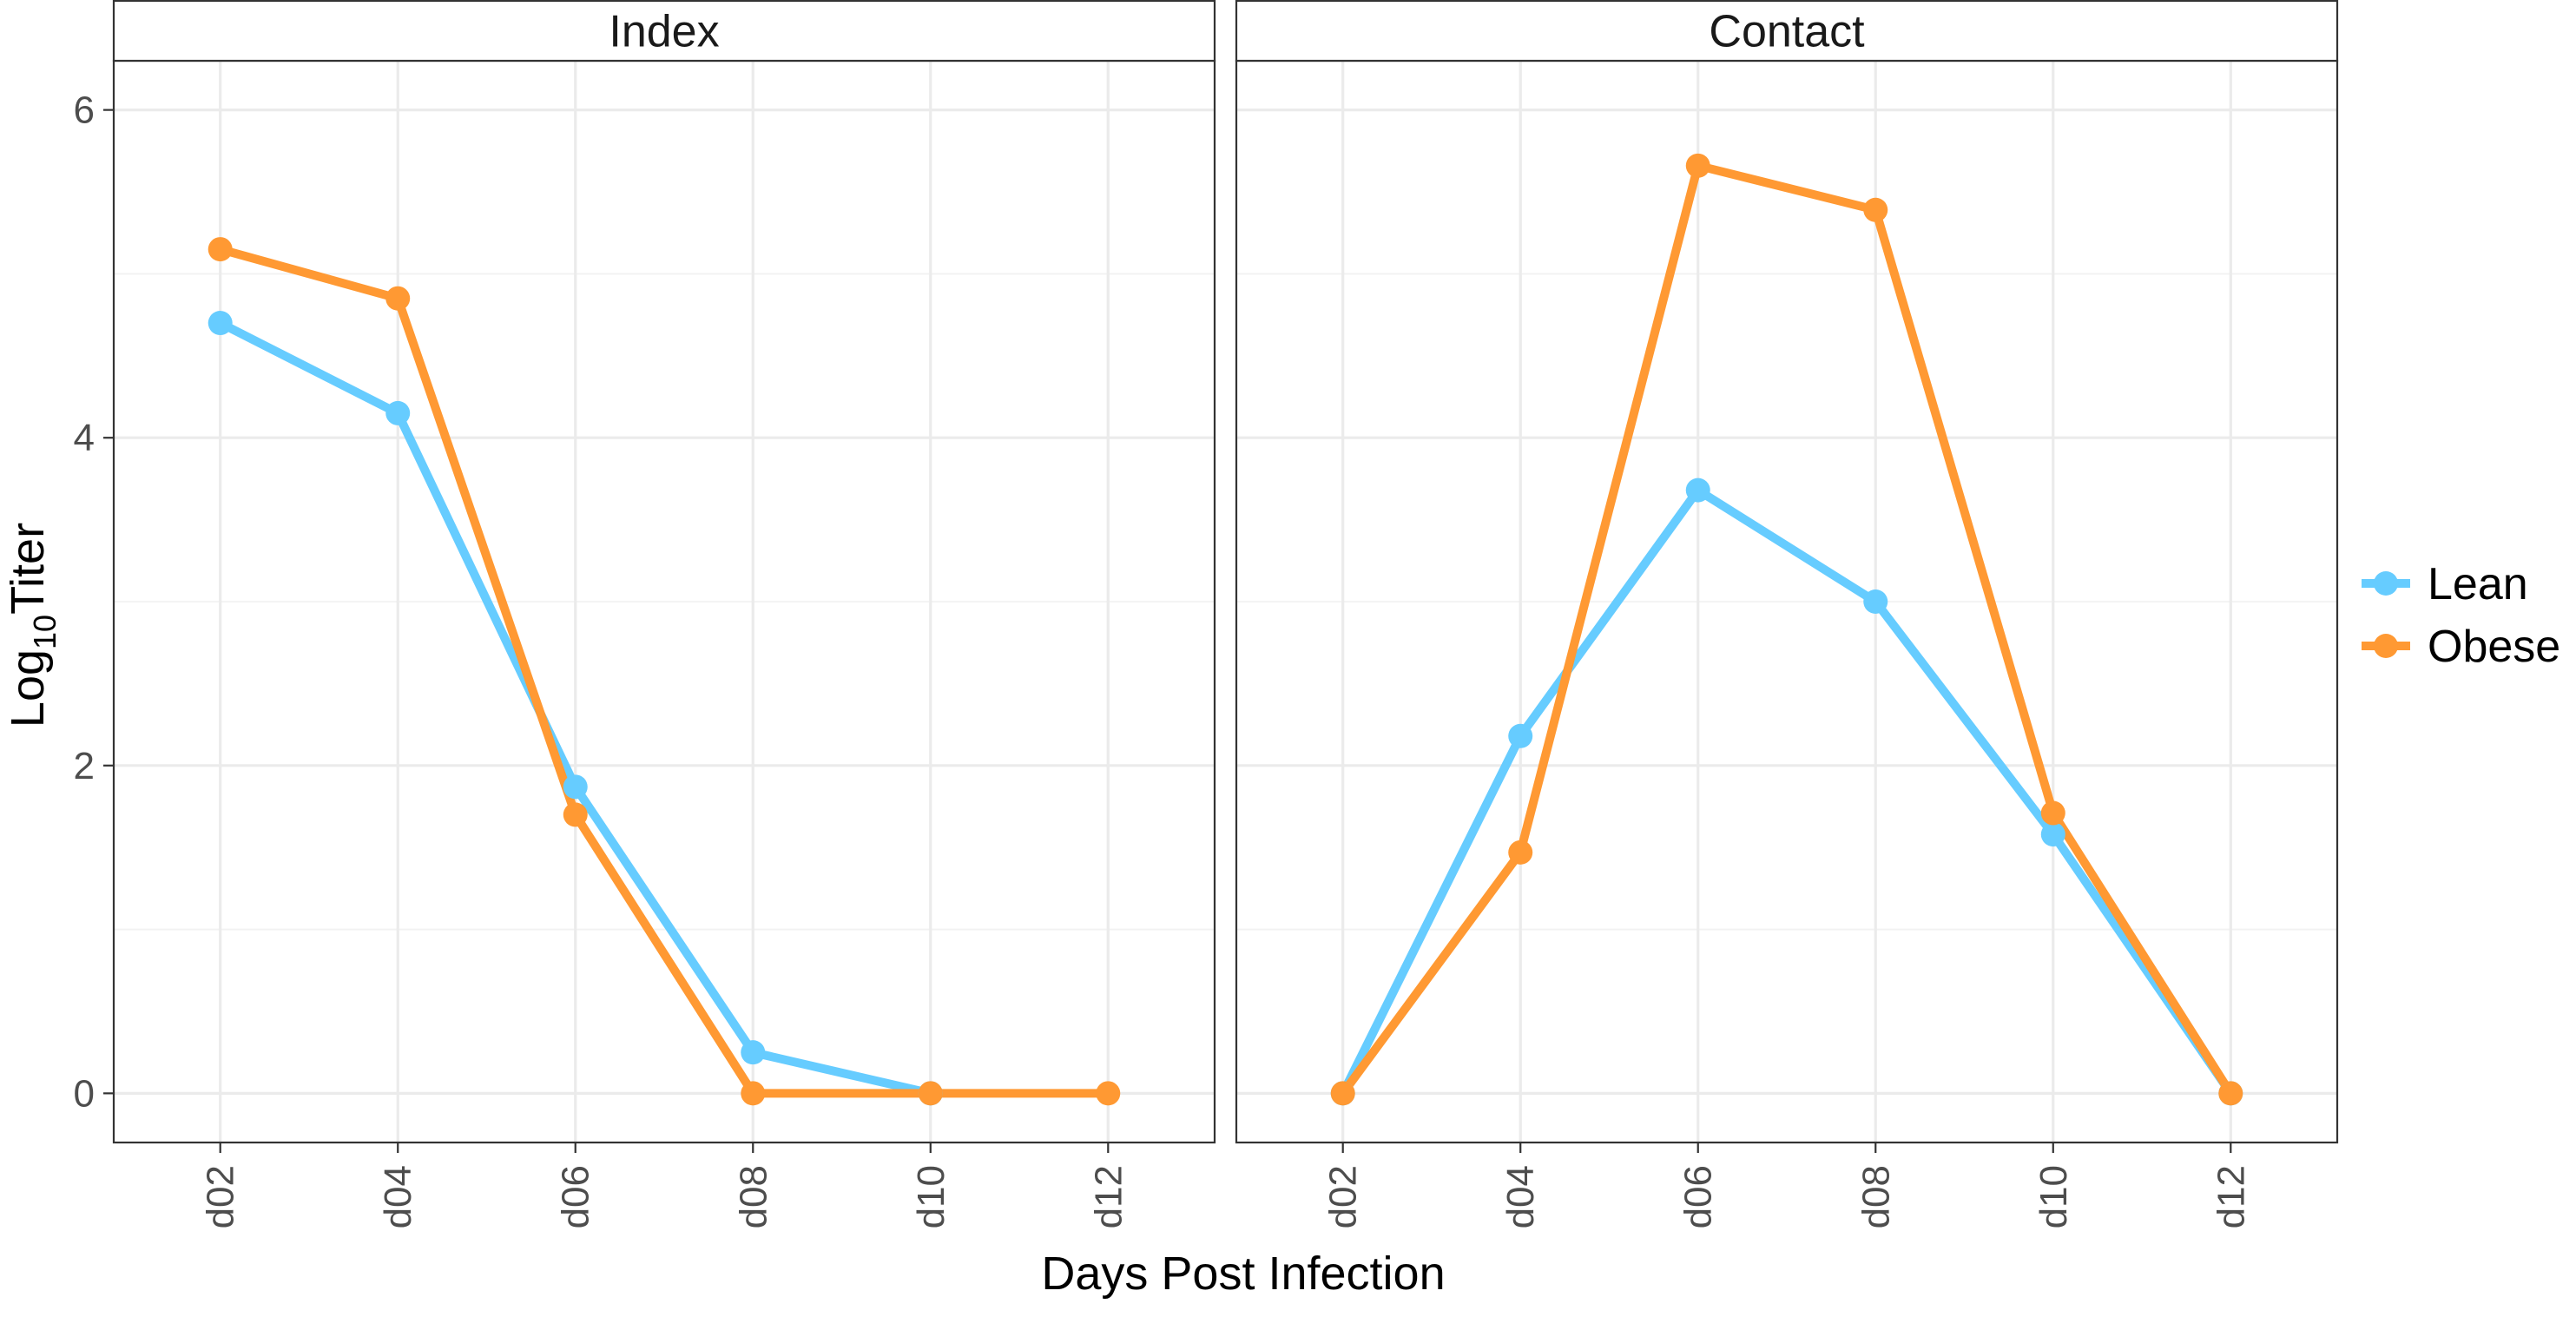 The image size is (2576, 1317). Describe the element at coordinates (84, 110) in the screenshot. I see `y-tick-label: 6` at that location.